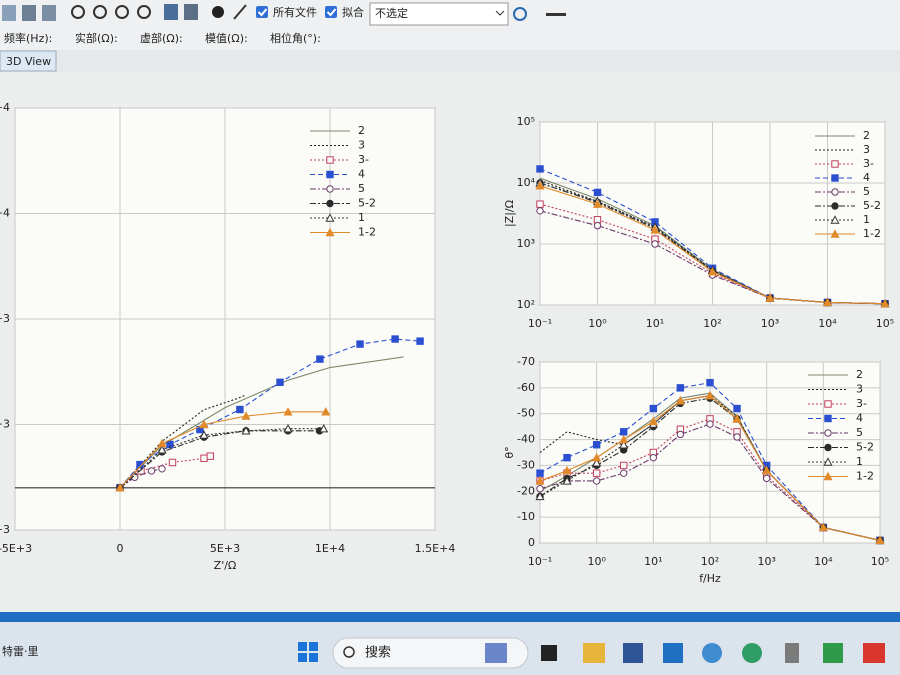 This screenshot has width=900, height=675. What do you see at coordinates (837, 403) in the screenshot?
I see `legend-entry: 3-` at bounding box center [837, 403].